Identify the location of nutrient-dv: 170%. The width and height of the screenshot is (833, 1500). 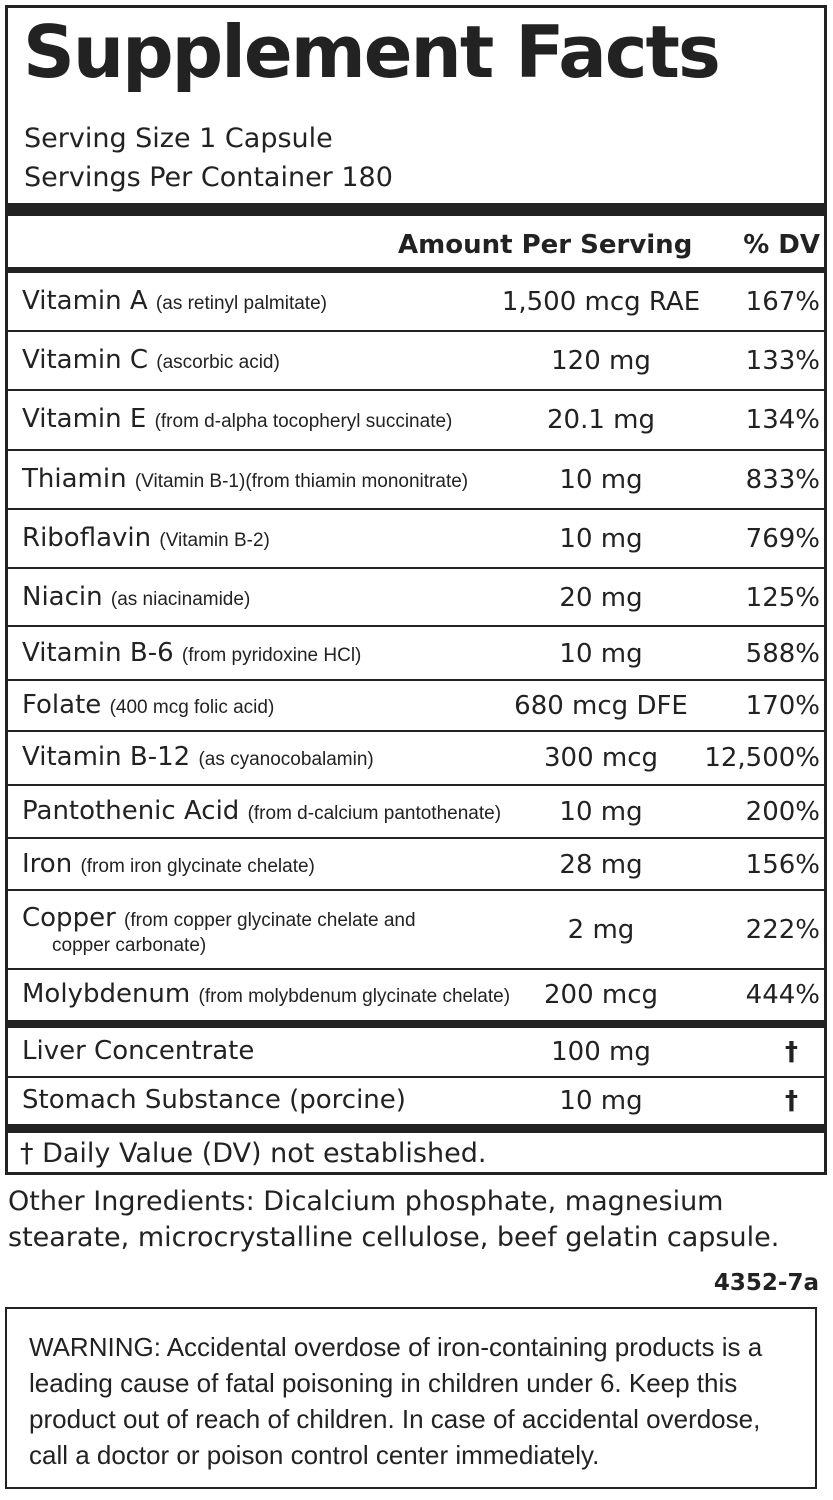
(782, 706).